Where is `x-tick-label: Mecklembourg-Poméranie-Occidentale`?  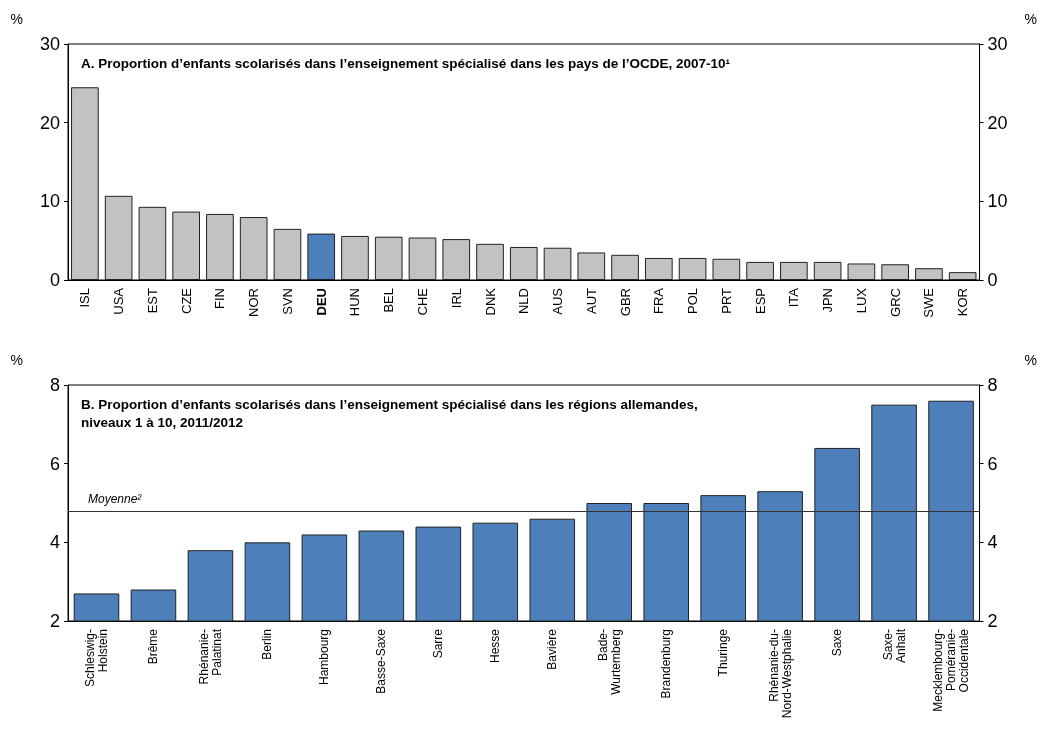
x-tick-label: Mecklembourg-Poméranie-Occidentale is located at coordinates (951, 670).